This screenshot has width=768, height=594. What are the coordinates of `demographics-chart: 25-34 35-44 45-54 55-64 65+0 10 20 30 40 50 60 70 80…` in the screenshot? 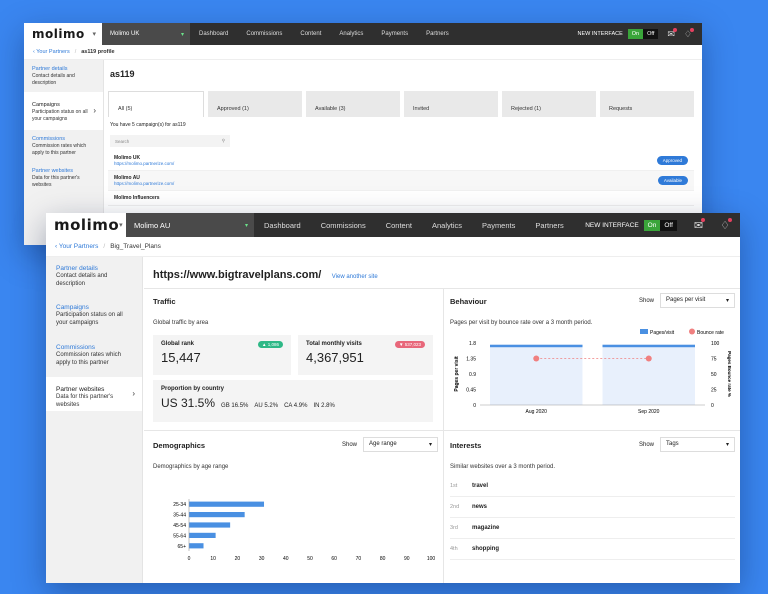 It's located at (304, 530).